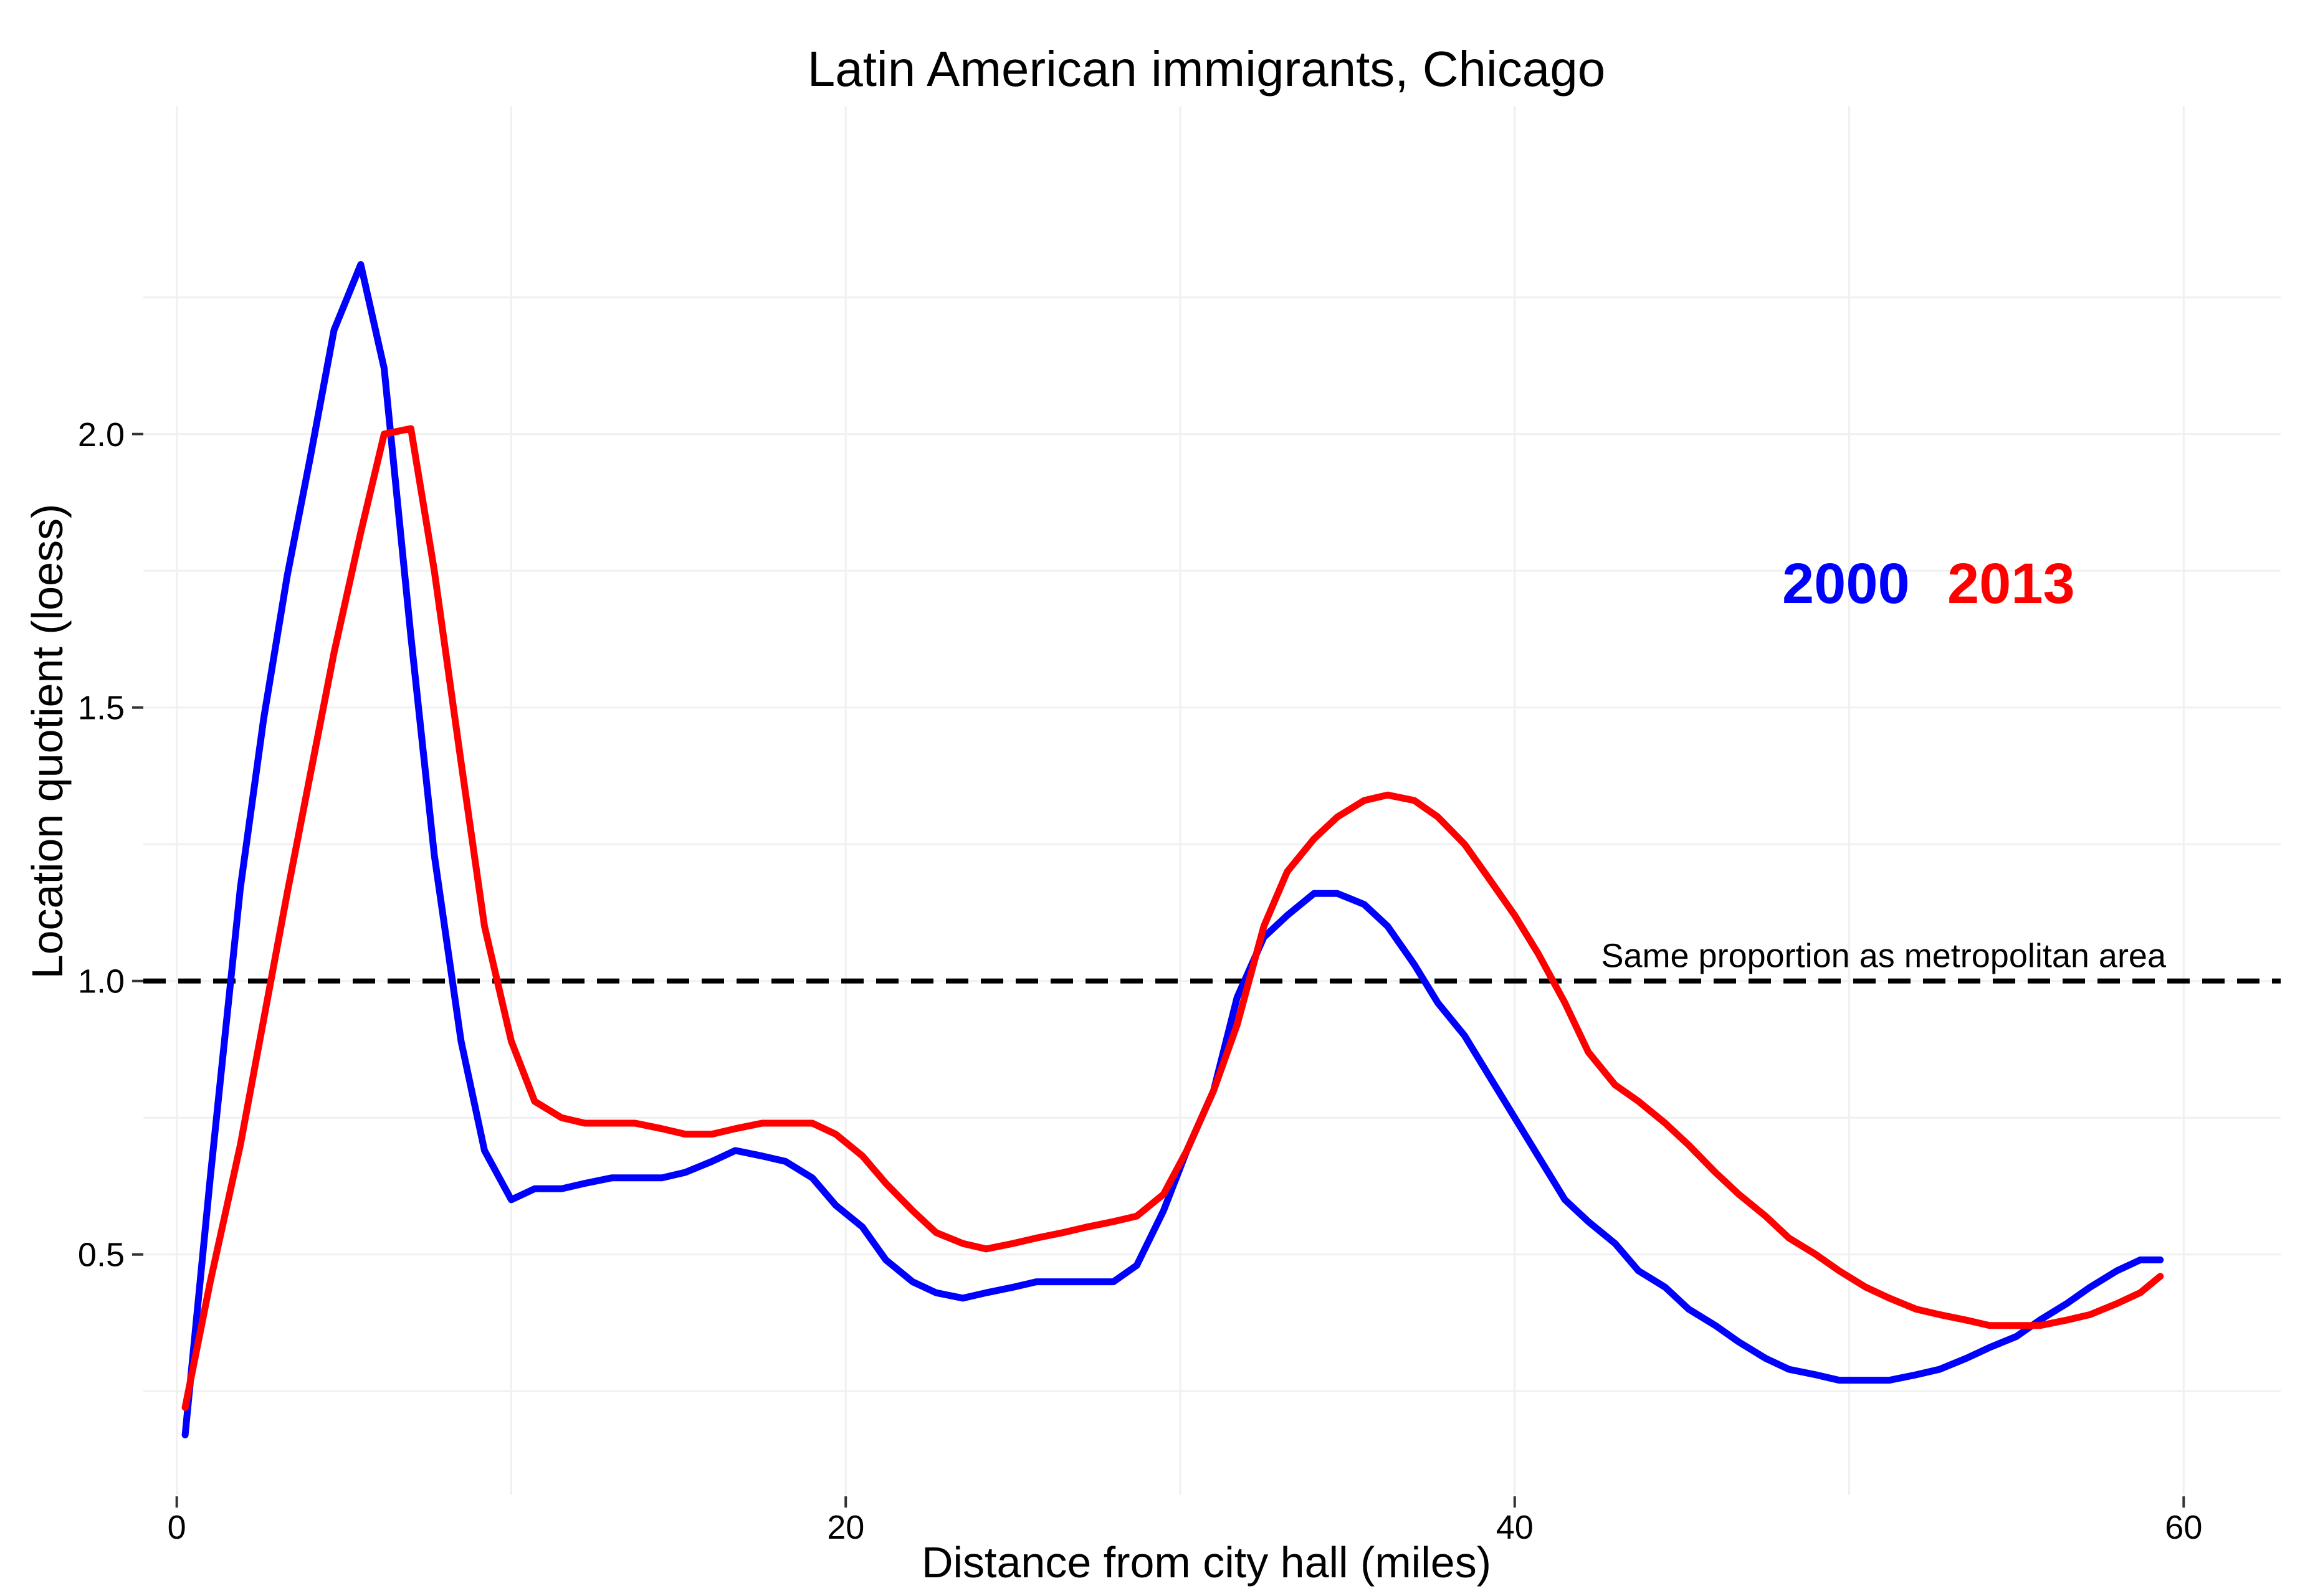  What do you see at coordinates (102, 435) in the screenshot?
I see `y-tick-label: 2.0` at bounding box center [102, 435].